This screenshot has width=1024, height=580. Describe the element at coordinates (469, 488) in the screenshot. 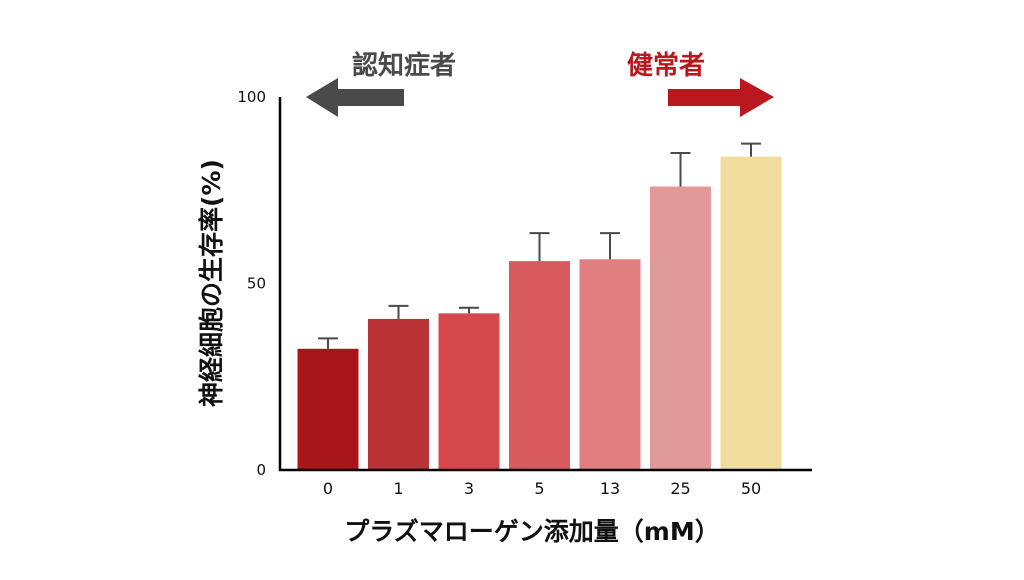

I see `x-tick-label-3: 3` at that location.